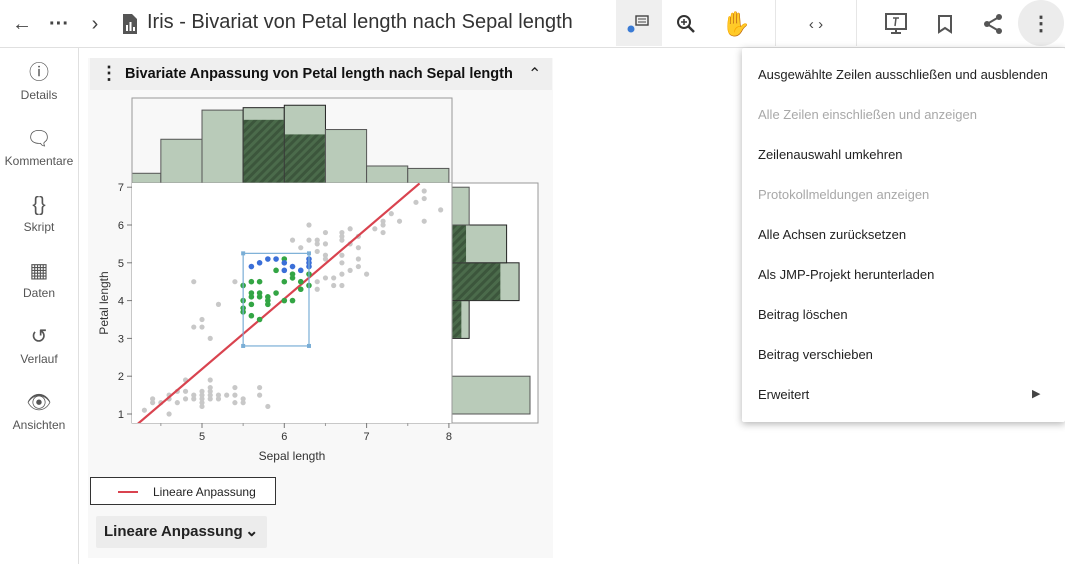 The image size is (1065, 564). Describe the element at coordinates (284, 437) in the screenshot. I see `x-tick-label: 6` at that location.